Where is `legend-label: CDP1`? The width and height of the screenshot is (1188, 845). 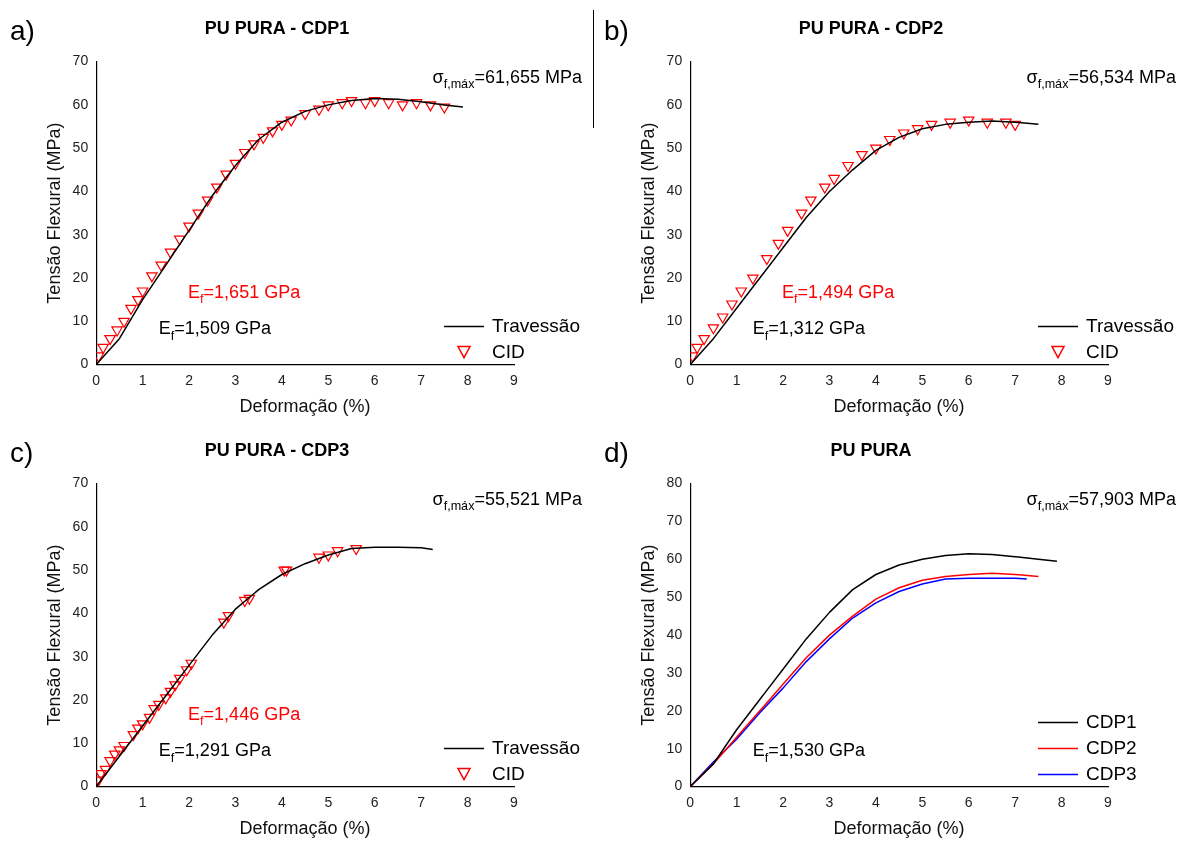
legend-label: CDP1 is located at coordinates (1111, 721).